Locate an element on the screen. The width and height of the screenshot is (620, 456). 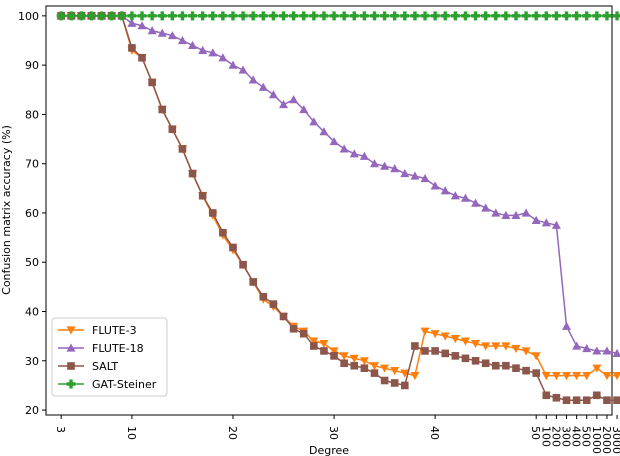
x-tick-label: 1000 is located at coordinates (596, 440).